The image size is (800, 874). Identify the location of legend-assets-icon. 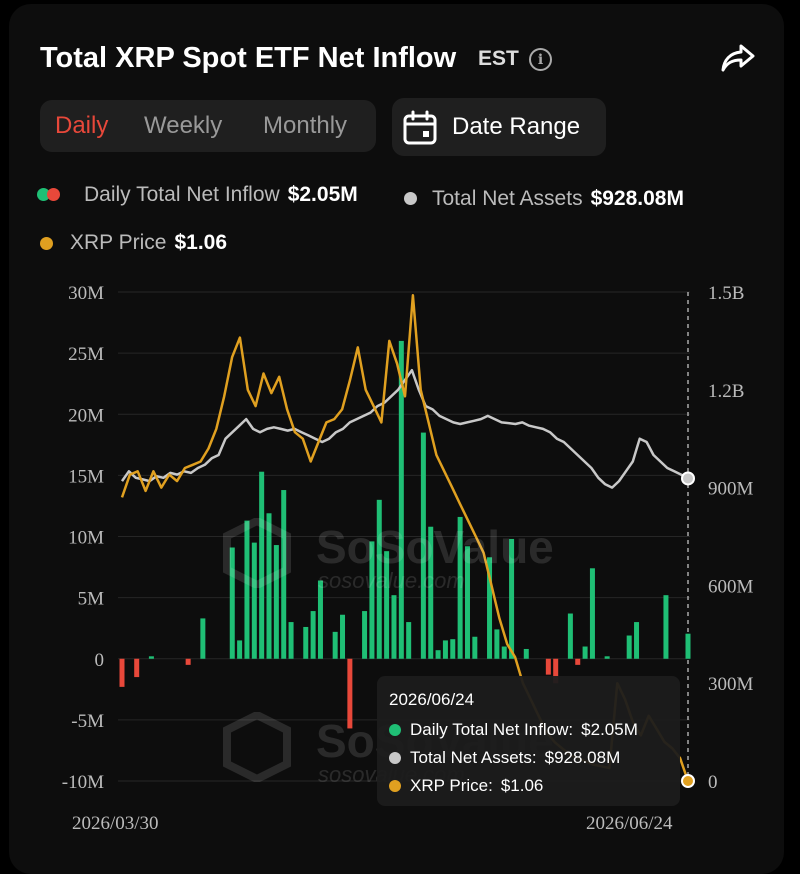
(410, 198).